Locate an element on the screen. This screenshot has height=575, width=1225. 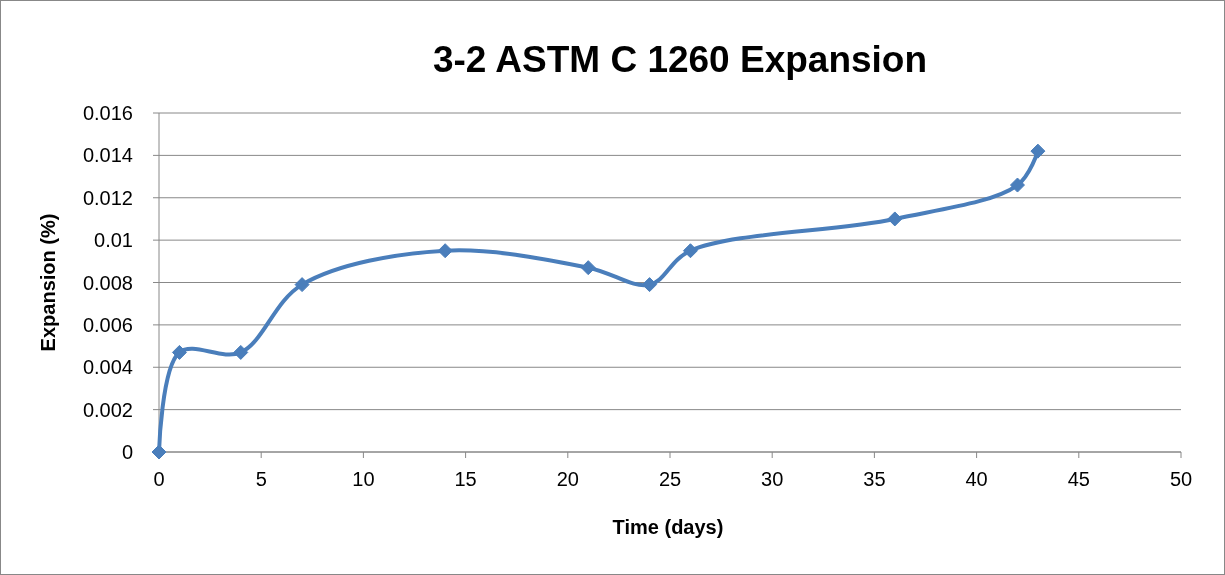
x-tick-label: 15 is located at coordinates (465, 479).